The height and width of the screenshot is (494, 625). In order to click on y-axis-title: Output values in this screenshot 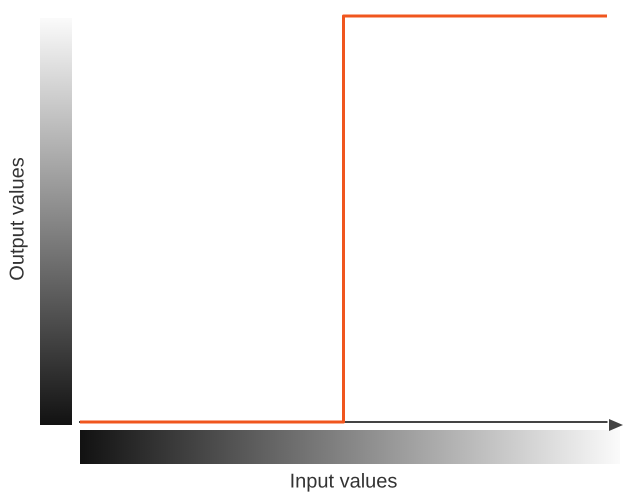, I will do `click(17, 219)`.